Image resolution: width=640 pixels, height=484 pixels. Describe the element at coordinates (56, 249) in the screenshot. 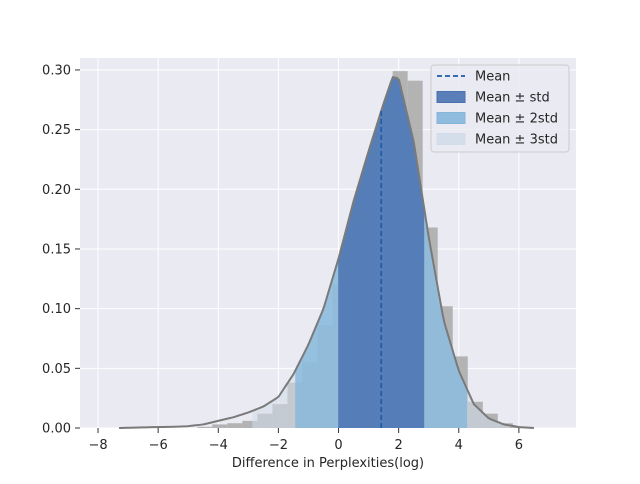

I see `y-tick-label: 0.15` at that location.